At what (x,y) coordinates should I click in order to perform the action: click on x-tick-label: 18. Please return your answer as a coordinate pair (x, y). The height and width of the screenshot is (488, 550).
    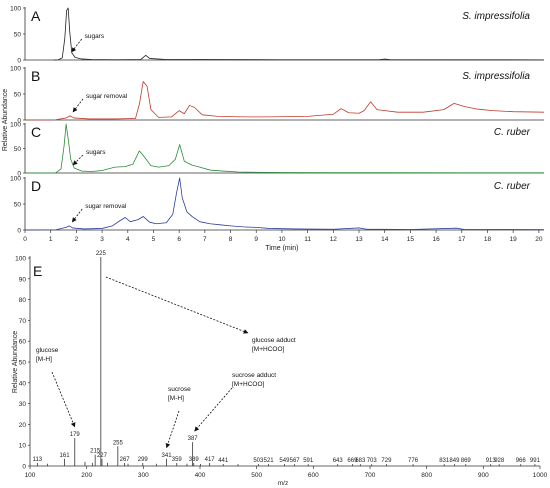
    Looking at the image, I should click on (488, 239).